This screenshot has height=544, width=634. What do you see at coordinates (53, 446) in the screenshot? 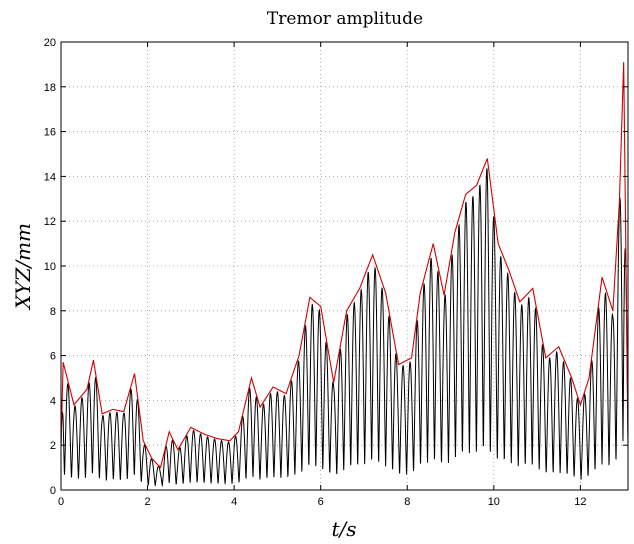
I see `y-tick-label: 2` at bounding box center [53, 446].